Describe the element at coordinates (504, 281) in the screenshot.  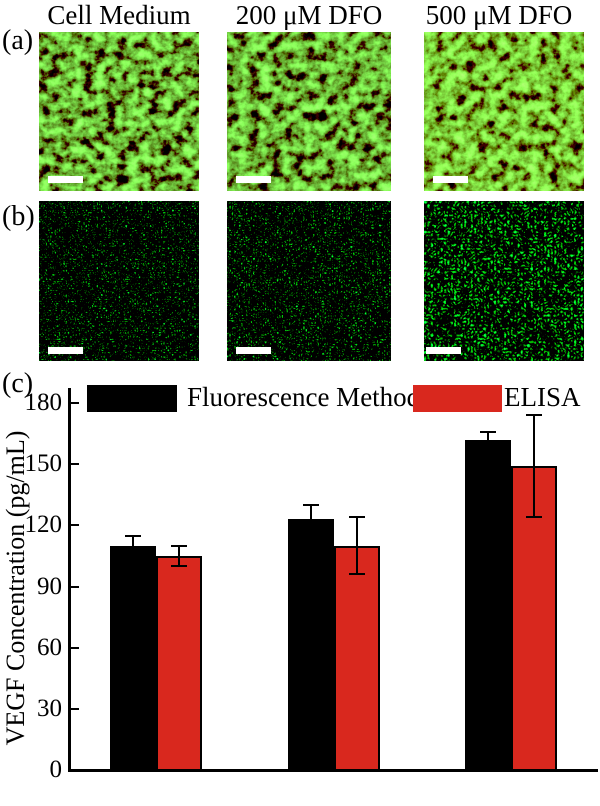
I see `micrograph-b-500um-dfo` at that location.